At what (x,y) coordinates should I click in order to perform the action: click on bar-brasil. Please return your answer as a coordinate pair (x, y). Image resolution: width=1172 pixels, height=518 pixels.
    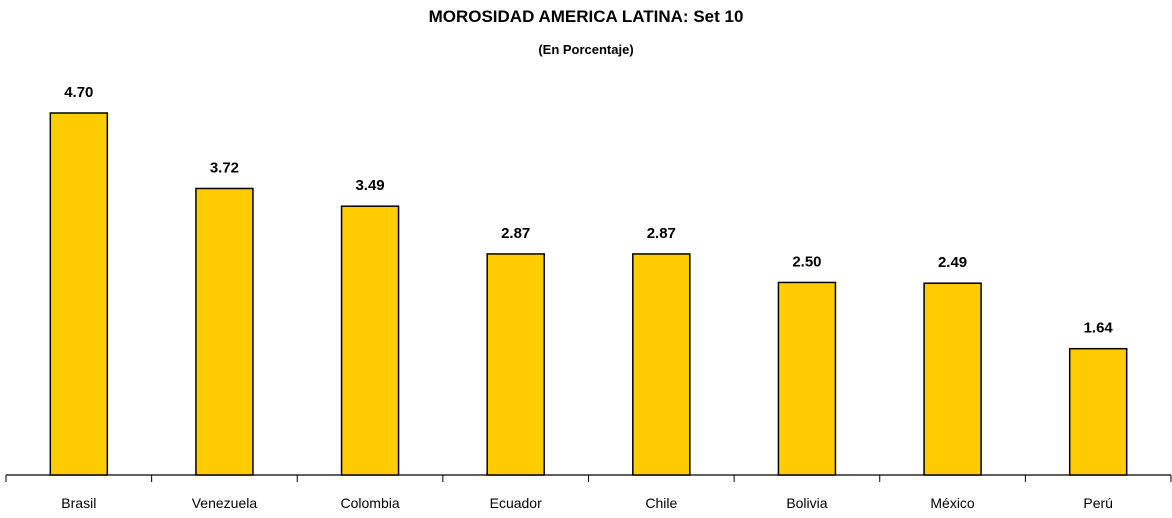
    Looking at the image, I should click on (79, 294).